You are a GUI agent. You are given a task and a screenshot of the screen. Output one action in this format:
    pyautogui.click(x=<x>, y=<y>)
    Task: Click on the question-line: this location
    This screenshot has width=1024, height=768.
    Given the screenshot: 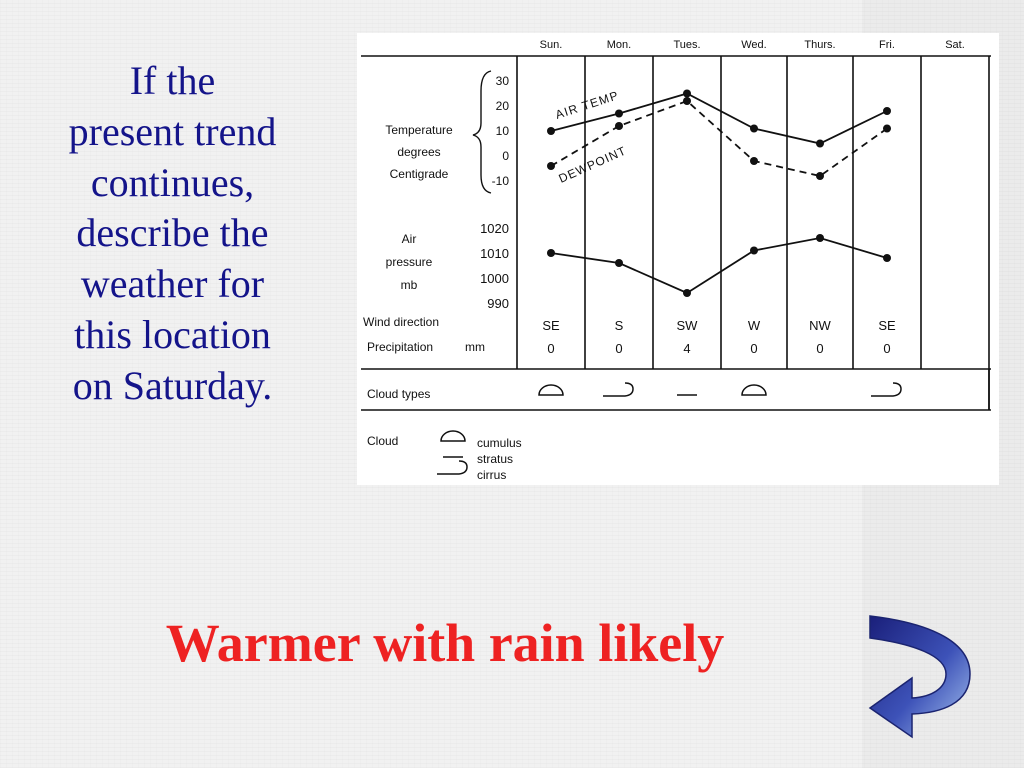 What is the action you would take?
    pyautogui.click(x=172, y=334)
    